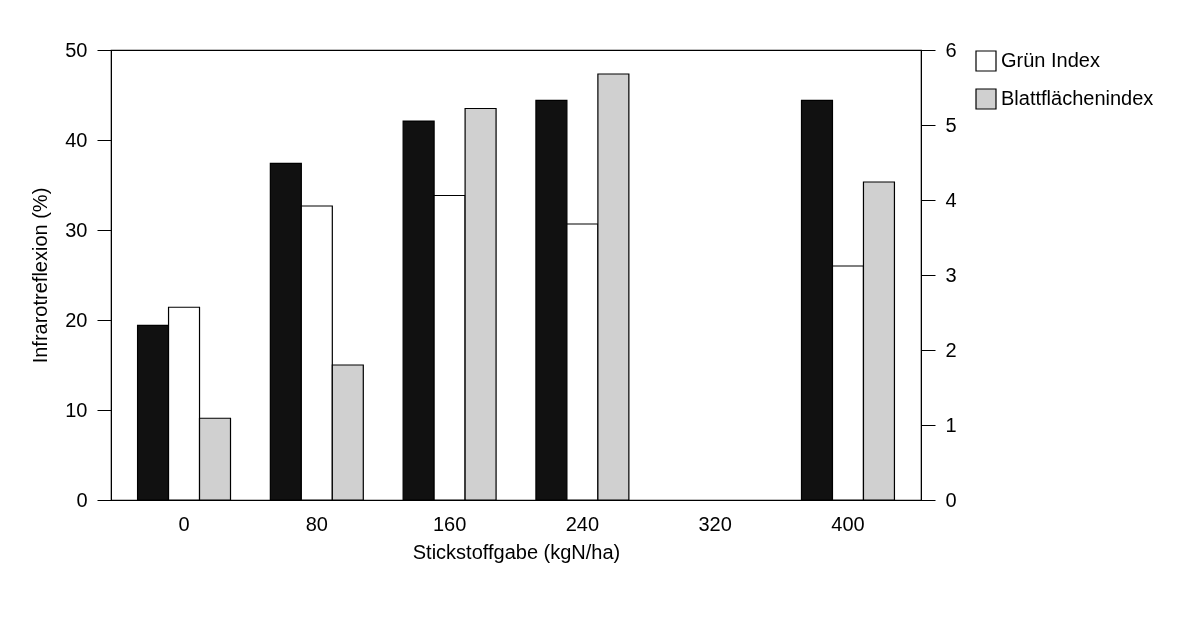 This screenshot has height=635, width=1184. Describe the element at coordinates (316, 523) in the screenshot. I see `x-tick-label: 80` at that location.